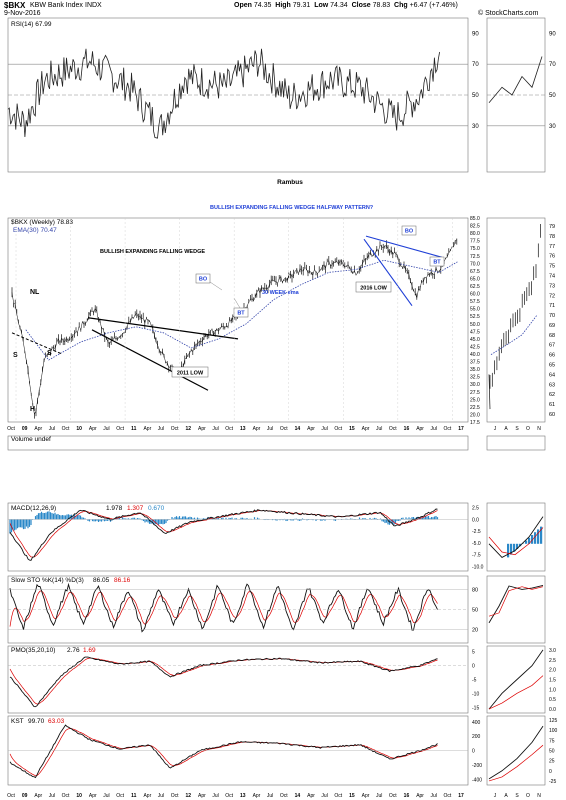 The width and height of the screenshot is (566, 800). What do you see at coordinates (495, 796) in the screenshot?
I see `bottom-side-x-0: J` at bounding box center [495, 796].